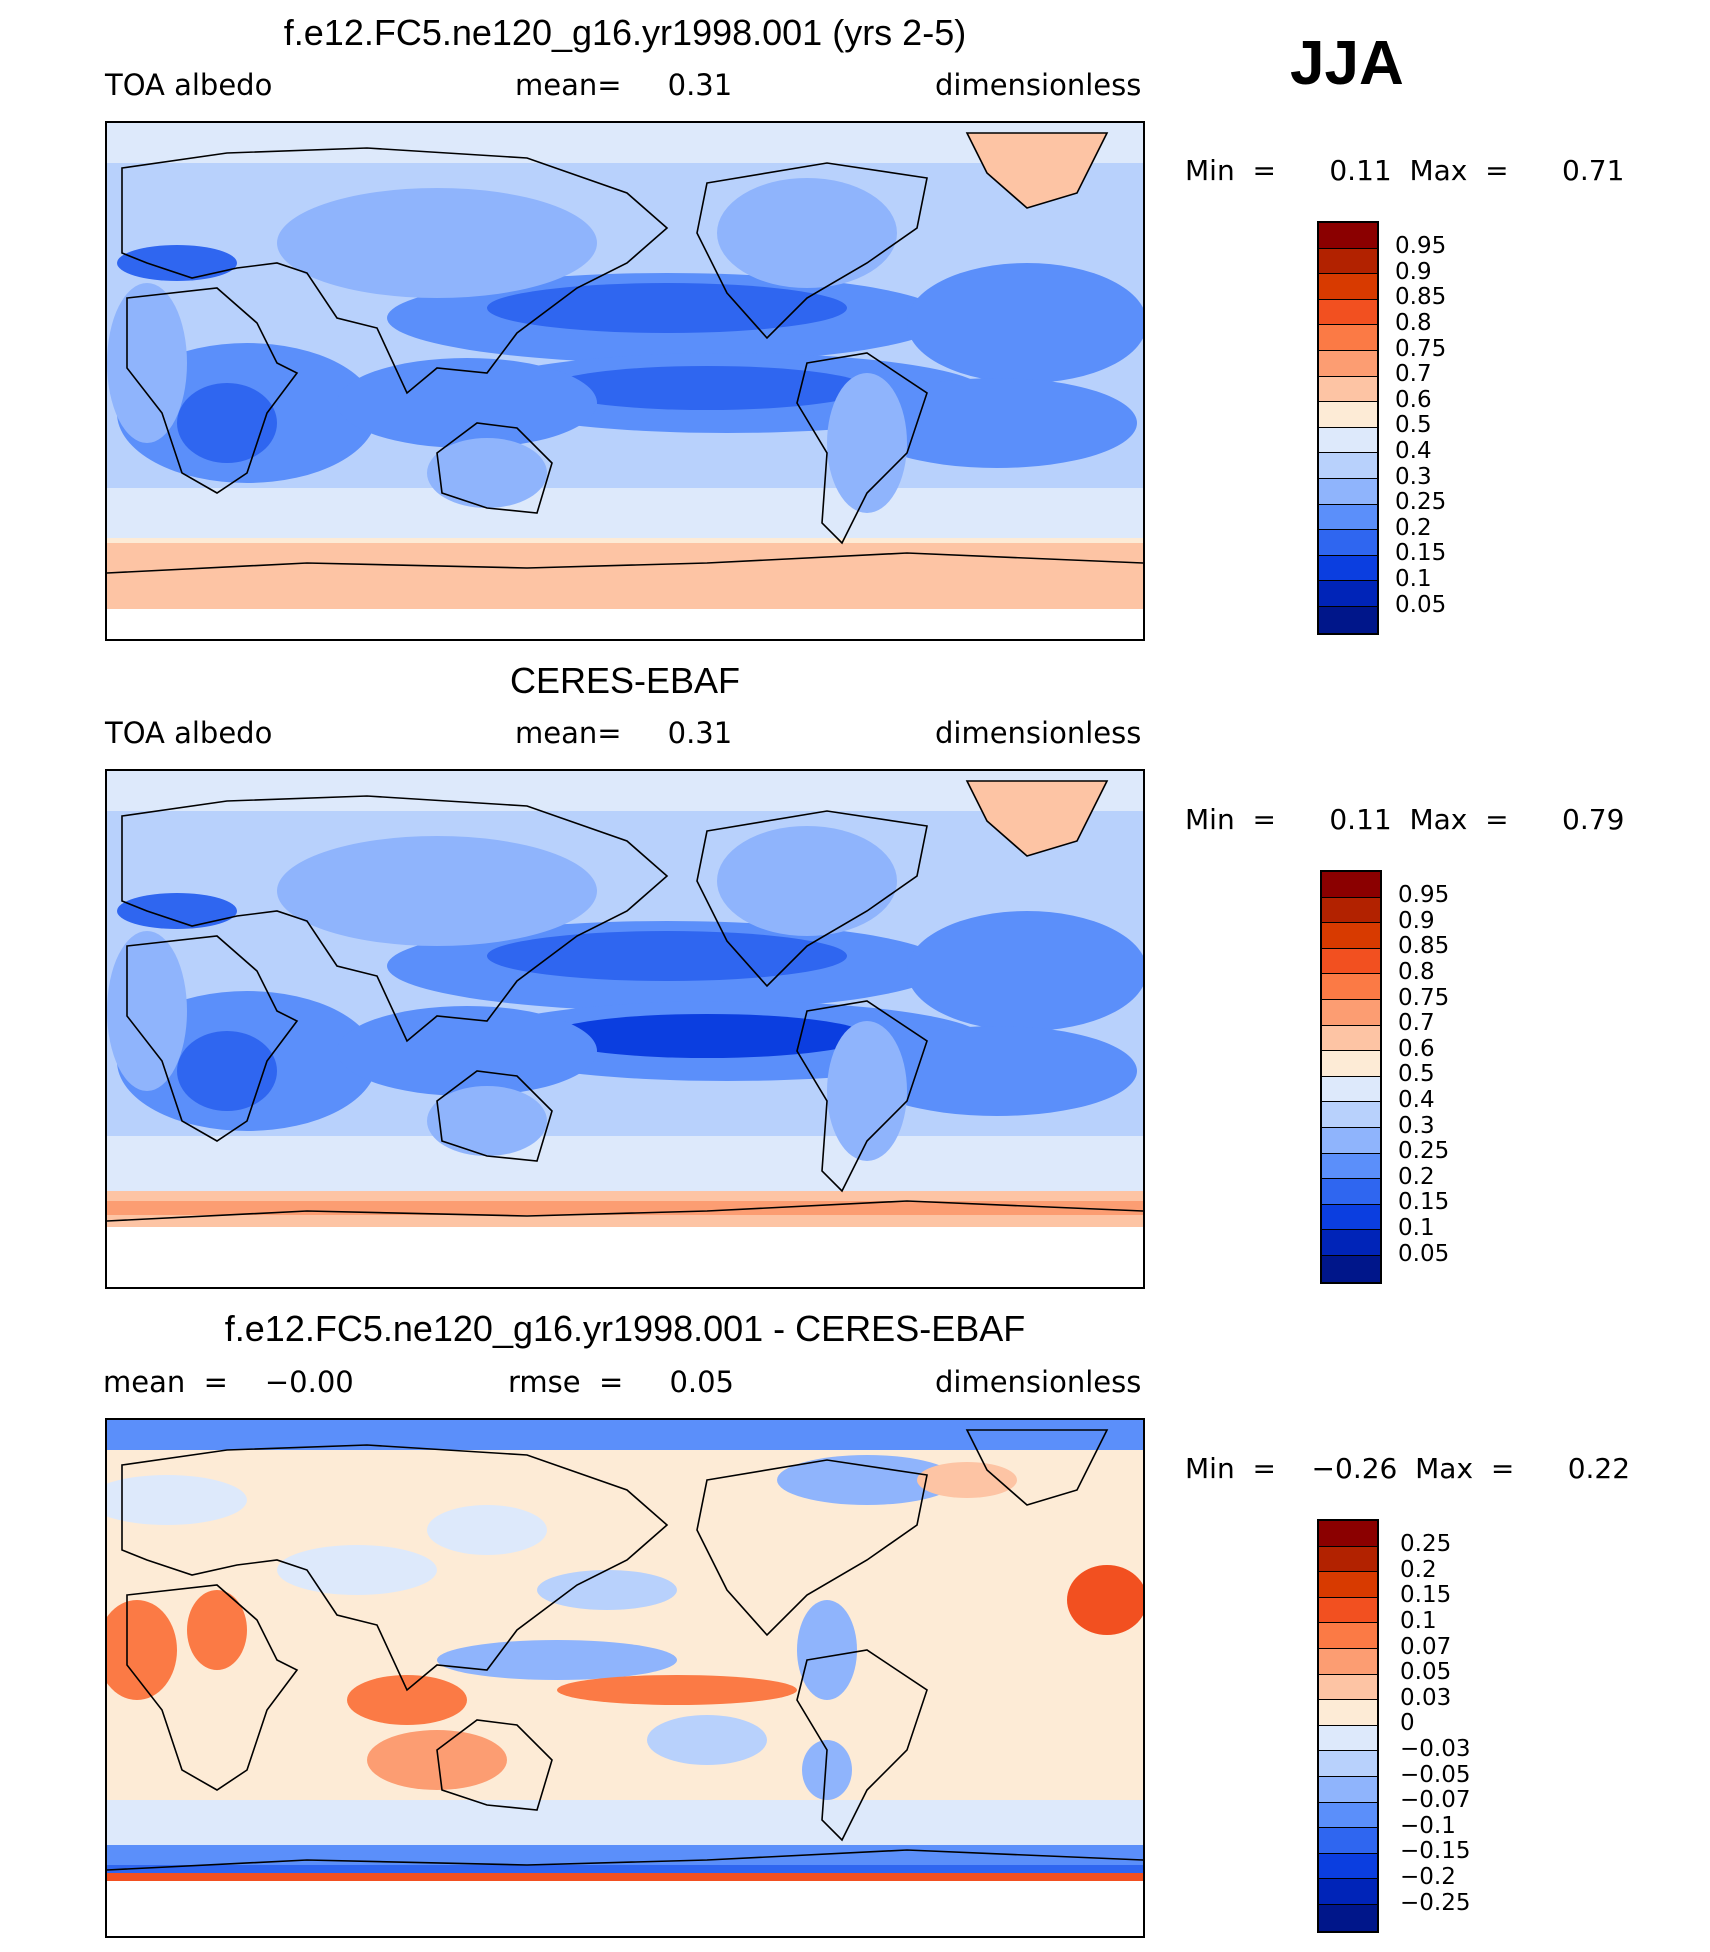 This screenshot has width=1710, height=1952. Describe the element at coordinates (1405, 170) in the screenshot. I see `panel-model-minmax: Min = 0.11 Max = 0.71` at that location.